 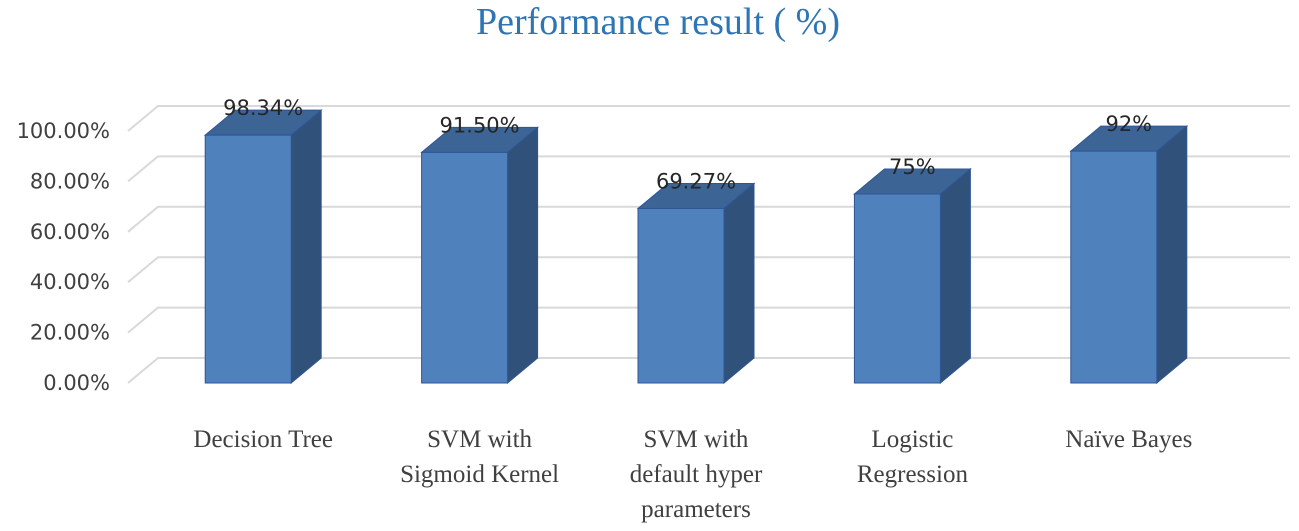 What do you see at coordinates (913, 474) in the screenshot?
I see `category-label-line: Regression` at bounding box center [913, 474].